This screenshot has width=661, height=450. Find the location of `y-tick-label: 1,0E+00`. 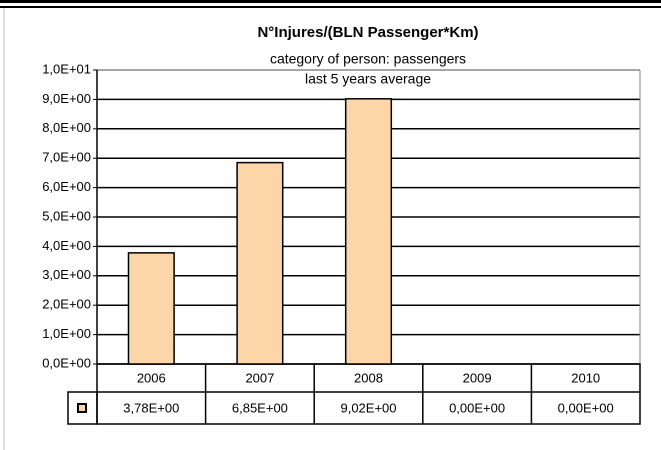

y-tick-label: 1,0E+00 is located at coordinates (66, 333).